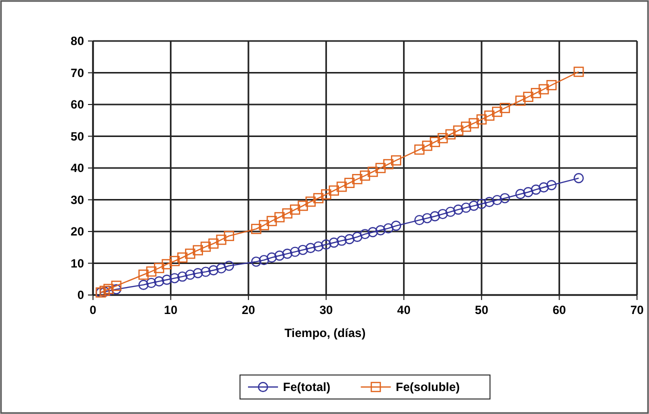  I want to click on legend-label: Fe(total), so click(306, 387).